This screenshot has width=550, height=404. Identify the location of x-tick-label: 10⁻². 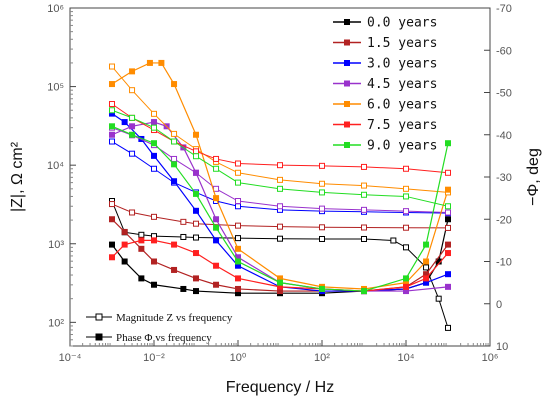
(154, 358).